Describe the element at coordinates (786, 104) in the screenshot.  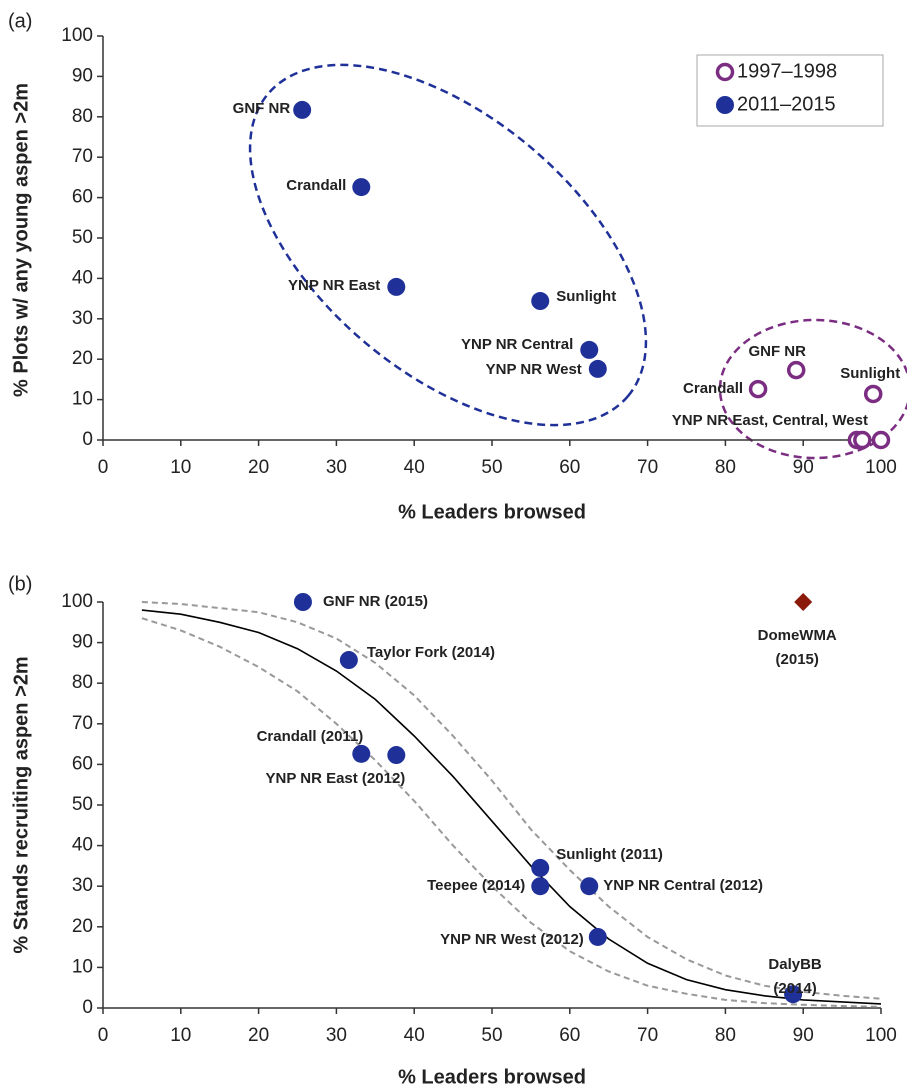
I see `legend-label: 2011–2015` at that location.